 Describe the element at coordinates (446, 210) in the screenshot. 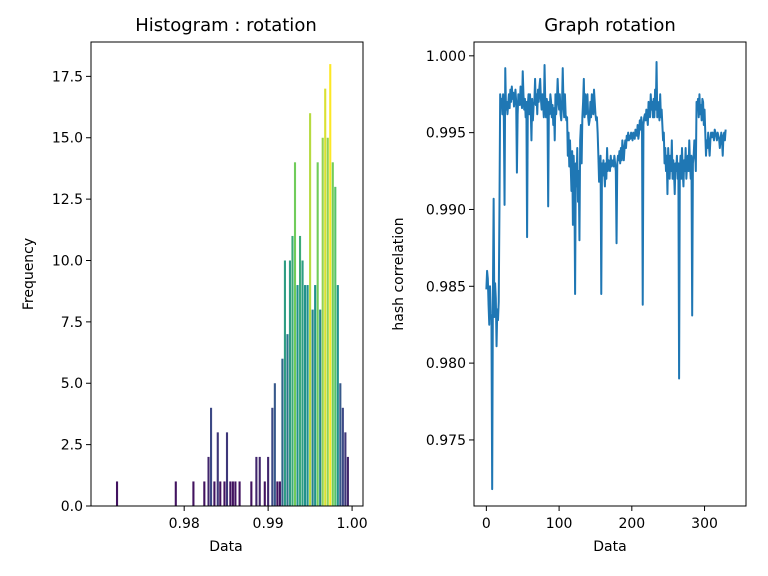

I see `line-graph-y-tick-label: 0.990` at that location.